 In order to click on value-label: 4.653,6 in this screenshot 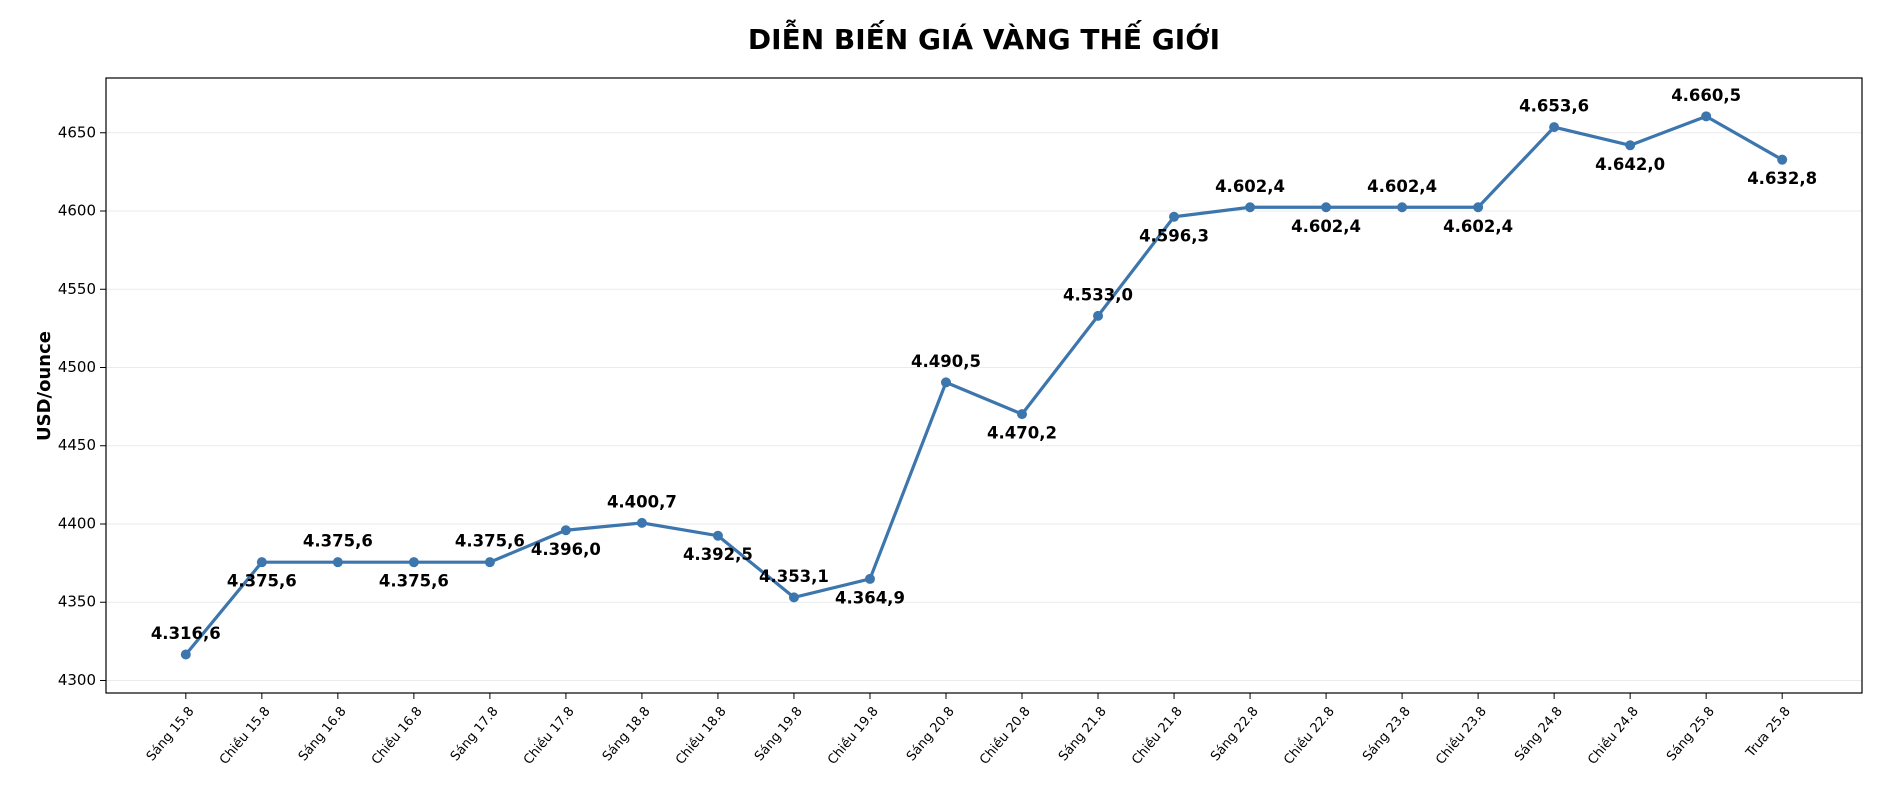, I will do `click(1554, 106)`.